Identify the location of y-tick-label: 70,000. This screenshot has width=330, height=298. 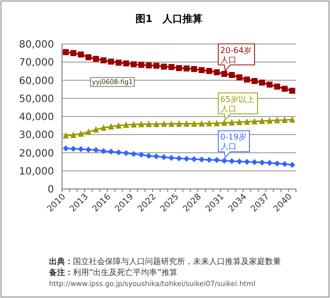
(36, 63).